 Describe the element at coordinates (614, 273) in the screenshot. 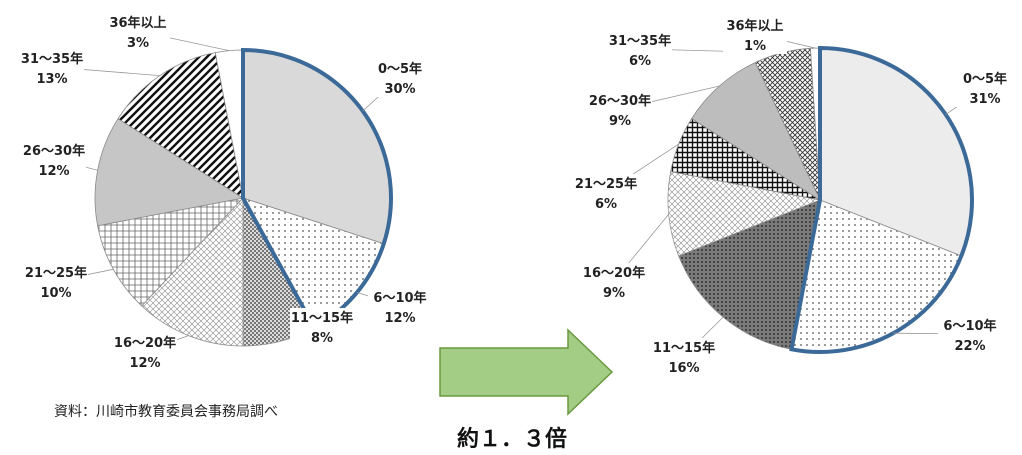

I see `pie-after-category-label-3: 16～20年` at that location.